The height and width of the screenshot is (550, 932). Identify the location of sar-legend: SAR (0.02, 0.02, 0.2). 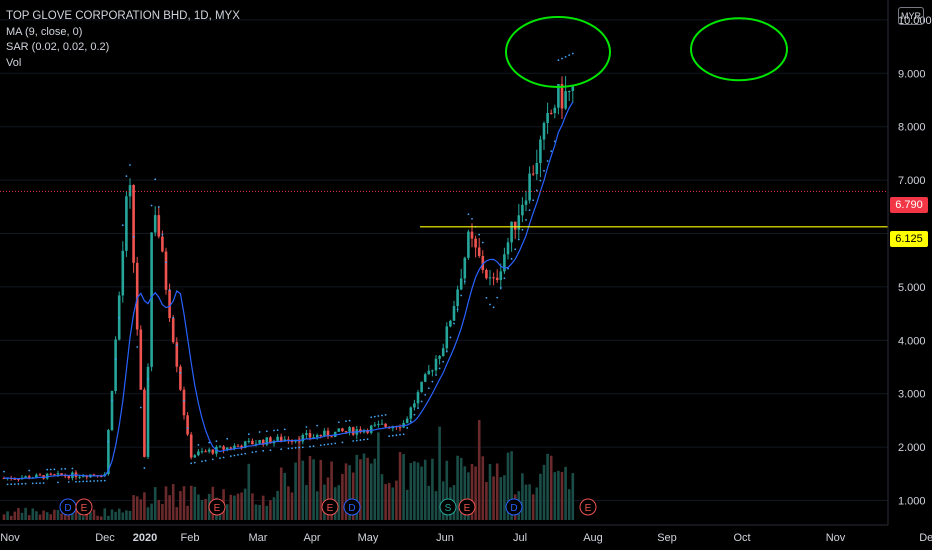
(58, 47).